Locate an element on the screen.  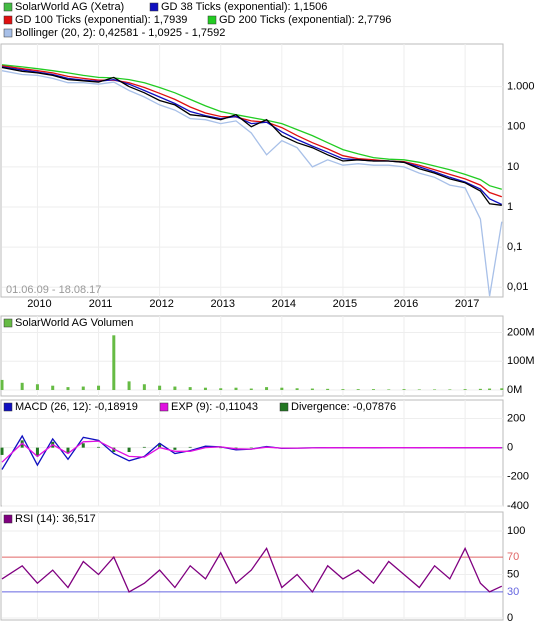
x-tick-label: 2011 is located at coordinates (101, 304).